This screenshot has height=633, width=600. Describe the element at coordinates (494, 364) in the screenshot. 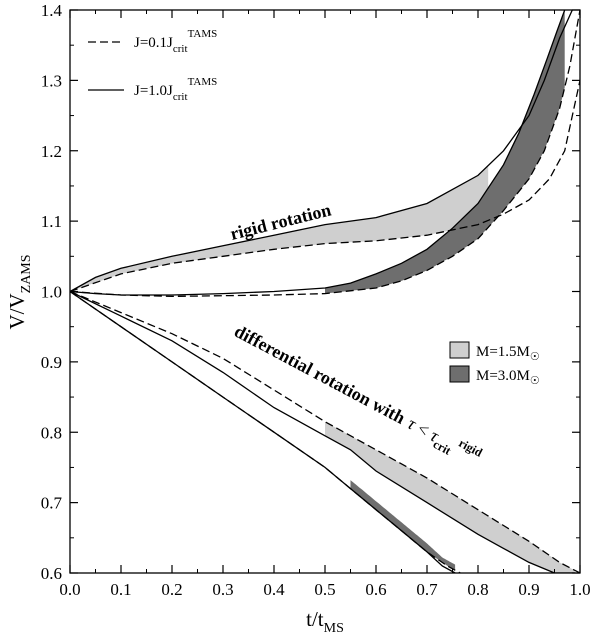

I see `fill-legend: M=1.5M☉ M=3.0M☉` at that location.